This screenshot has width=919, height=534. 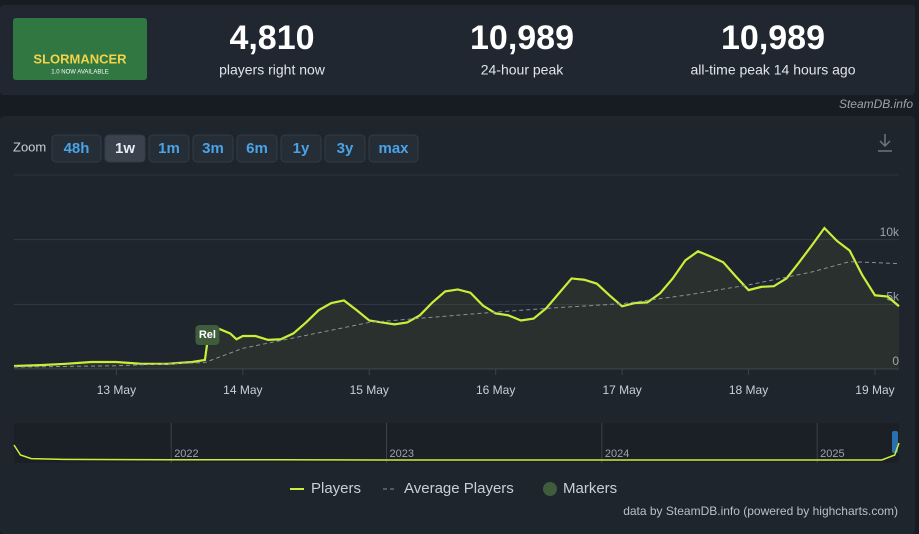 What do you see at coordinates (874, 390) in the screenshot?
I see `x-tick-label: 19 May` at bounding box center [874, 390].